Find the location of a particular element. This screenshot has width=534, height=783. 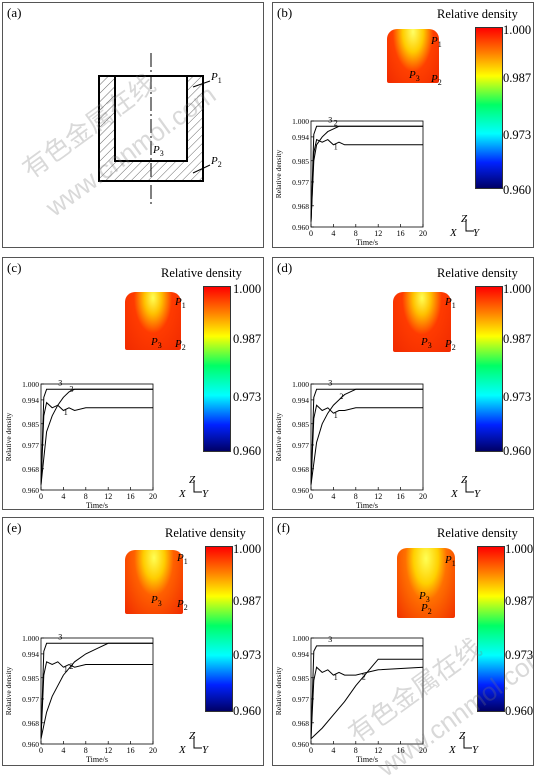

color-scale-bar is located at coordinates (489, 108).